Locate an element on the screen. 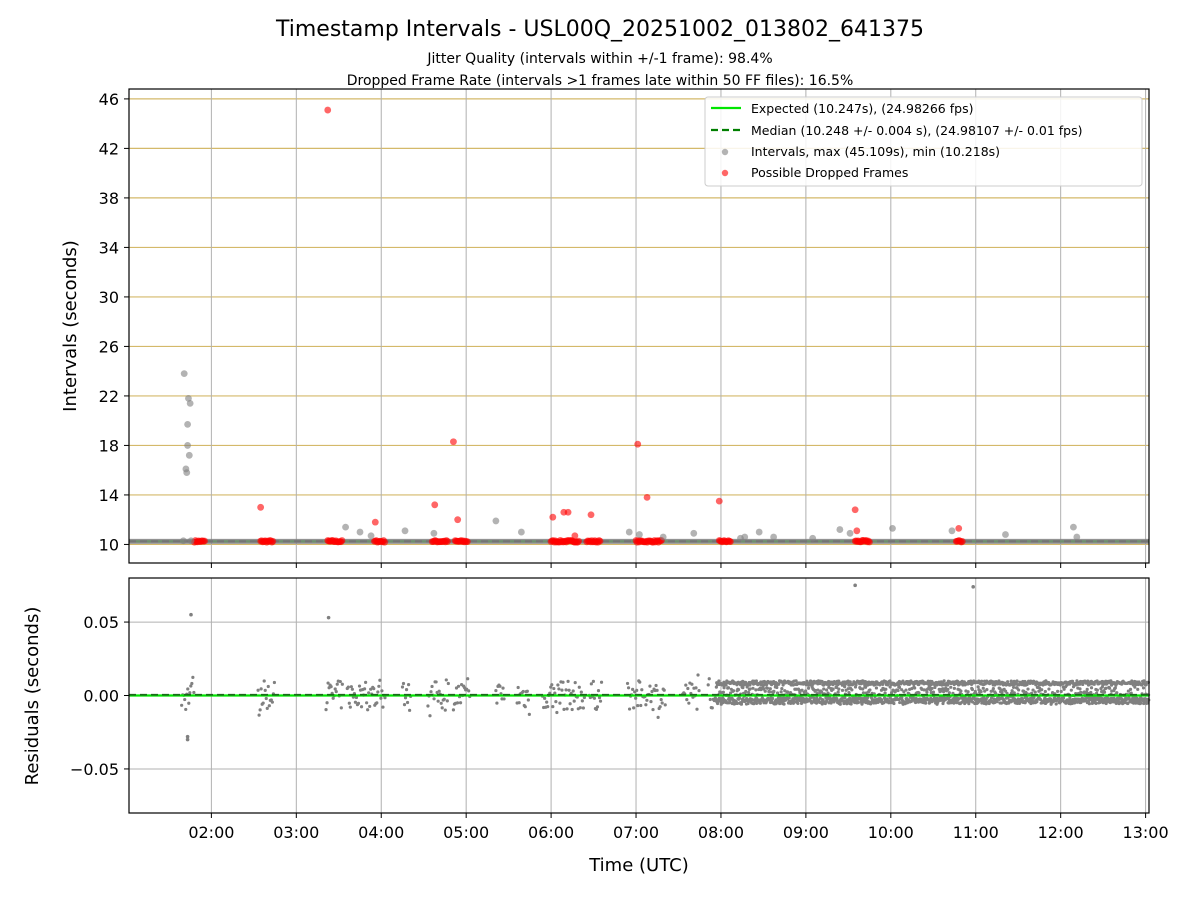  intervals-y-tick-label: 30 is located at coordinates (109, 297).